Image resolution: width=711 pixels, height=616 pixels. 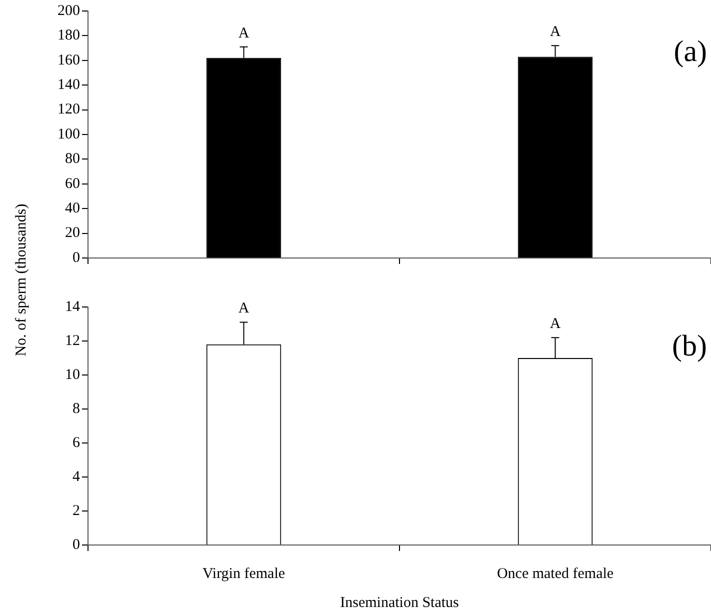 What do you see at coordinates (690, 51) in the screenshot?
I see `annotation: (a)` at bounding box center [690, 51].